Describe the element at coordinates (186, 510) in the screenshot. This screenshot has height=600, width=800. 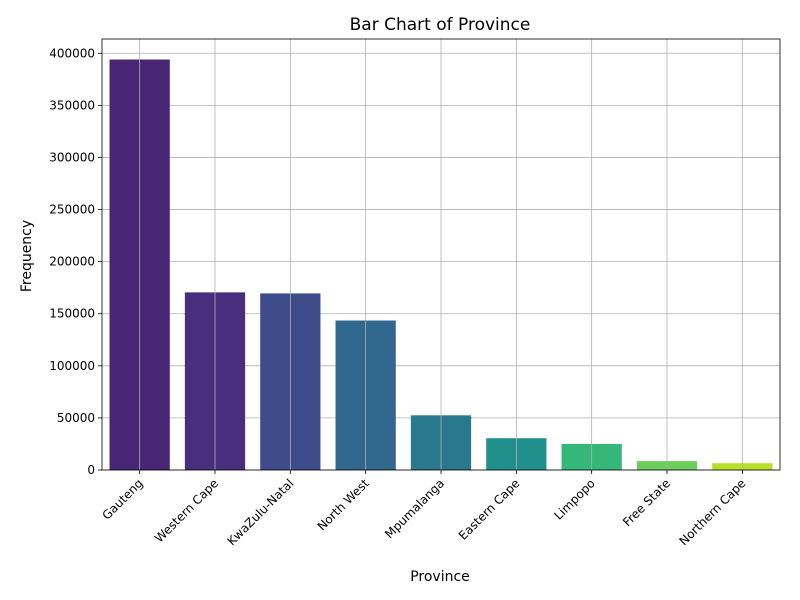
I see `x-tick-label: Western Cape` at that location.